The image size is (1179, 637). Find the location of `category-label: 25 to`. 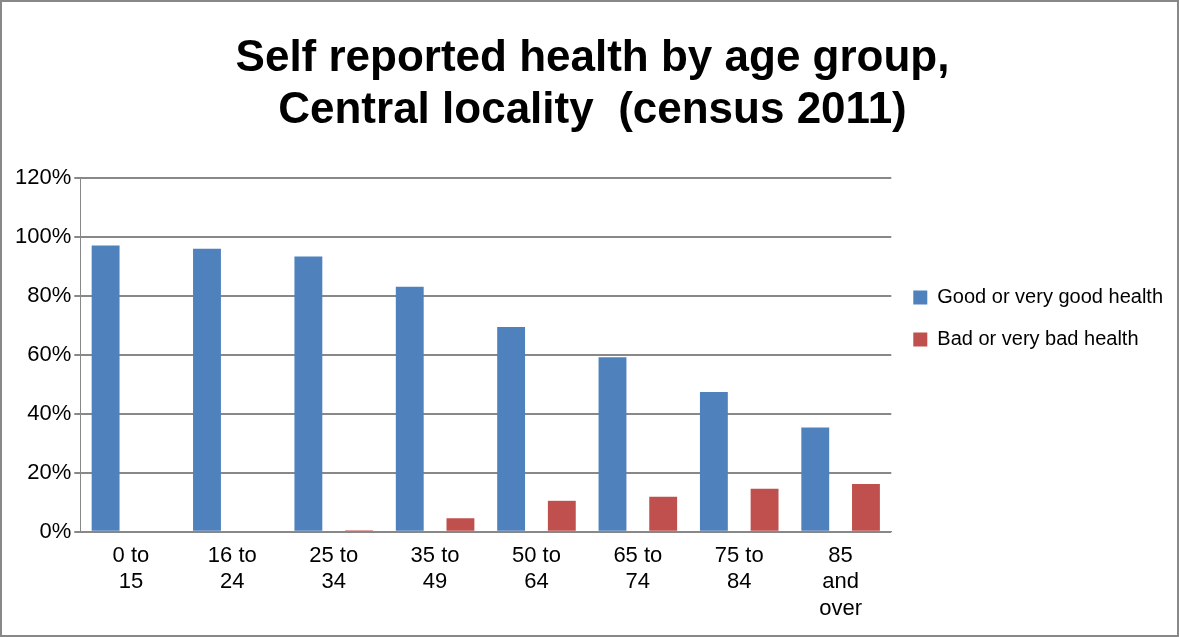

category-label: 25 to is located at coordinates (334, 555).